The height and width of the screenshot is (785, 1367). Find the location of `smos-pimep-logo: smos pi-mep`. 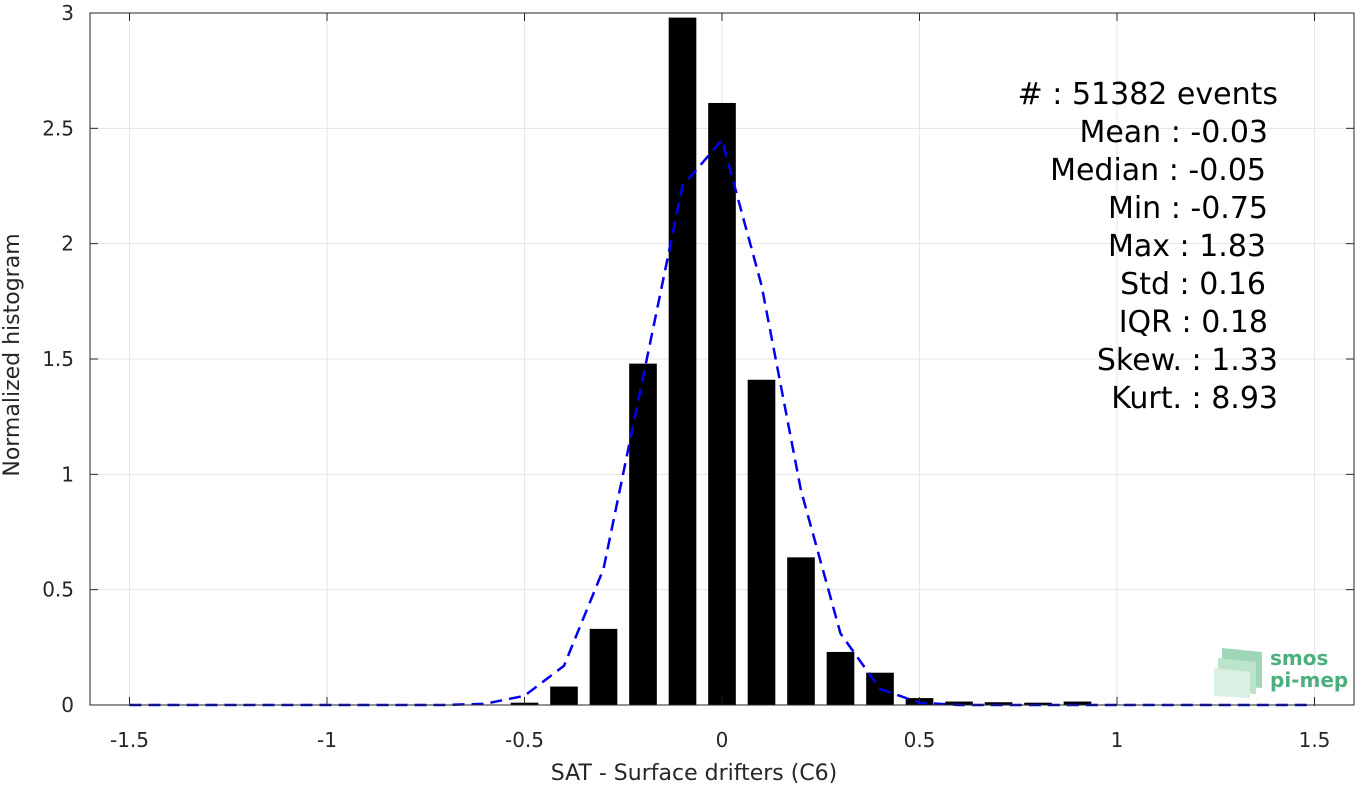

smos-pimep-logo: smos pi-mep is located at coordinates (1281, 672).